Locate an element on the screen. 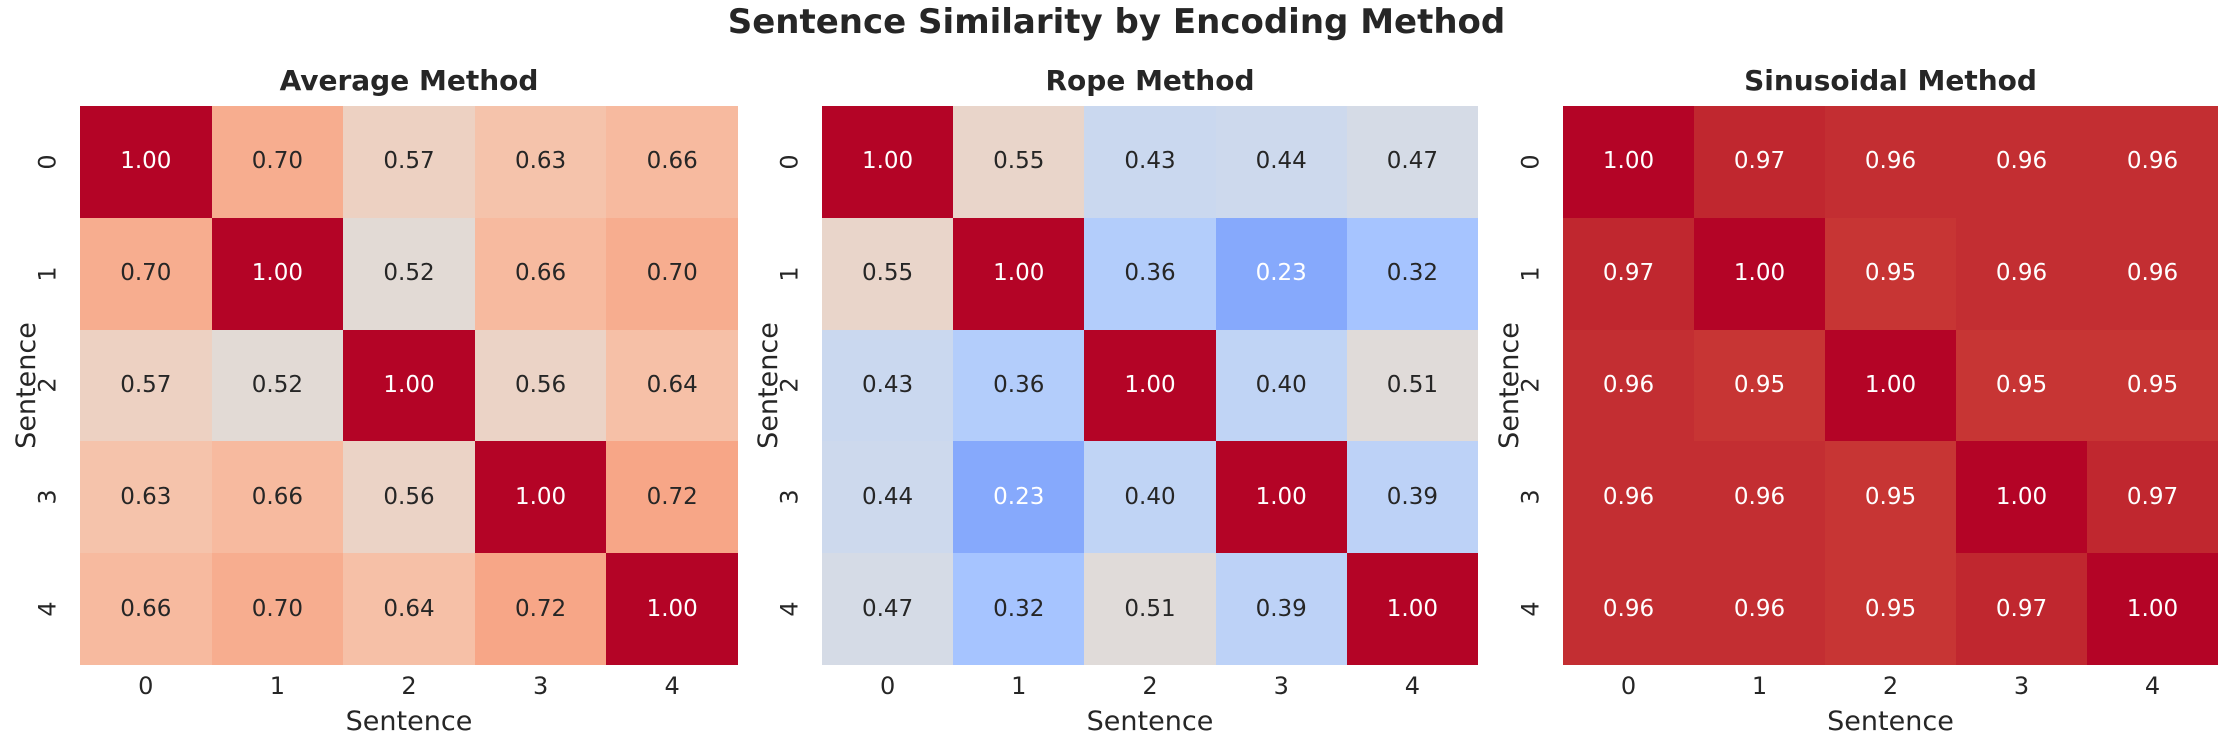 The width and height of the screenshot is (2233, 740). subplot-title: Average Method is located at coordinates (409, 80).